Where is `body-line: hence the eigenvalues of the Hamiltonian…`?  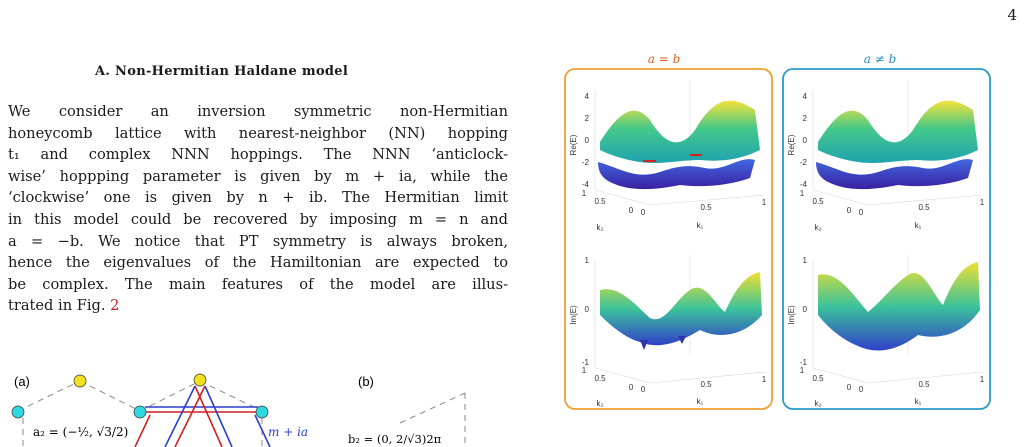
body-line: hence the eigenvalues of the Hamiltonian… is located at coordinates (258, 263).